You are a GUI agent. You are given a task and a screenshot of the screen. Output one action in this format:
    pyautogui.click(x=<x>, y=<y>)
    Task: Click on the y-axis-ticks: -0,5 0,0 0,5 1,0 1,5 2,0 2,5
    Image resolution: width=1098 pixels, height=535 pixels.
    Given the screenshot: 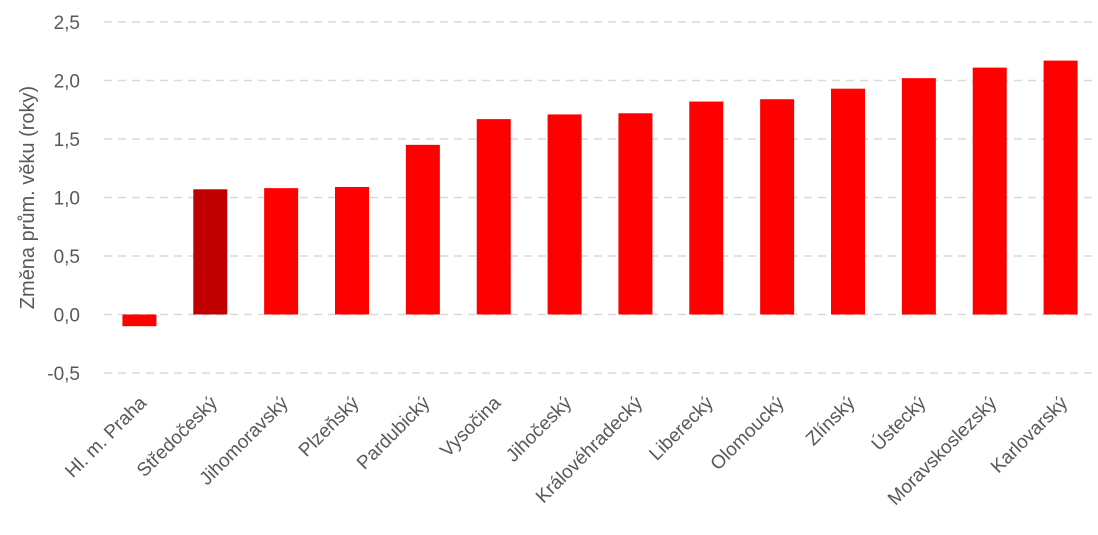 What is the action you would take?
    pyautogui.click(x=63, y=199)
    